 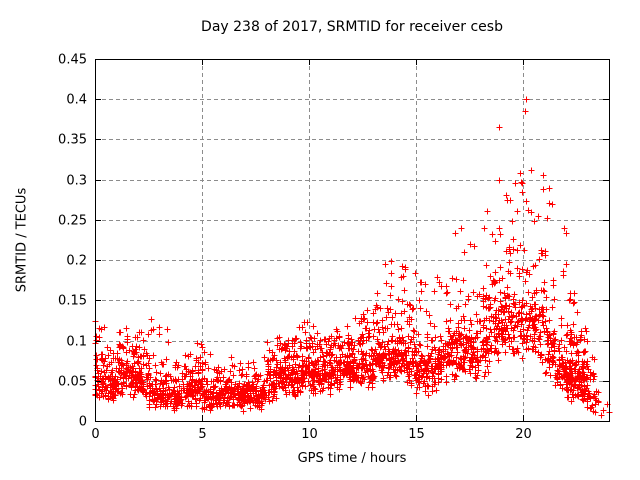 What do you see at coordinates (72, 221) in the screenshot?
I see `y-tick-label: 0.25` at bounding box center [72, 221].